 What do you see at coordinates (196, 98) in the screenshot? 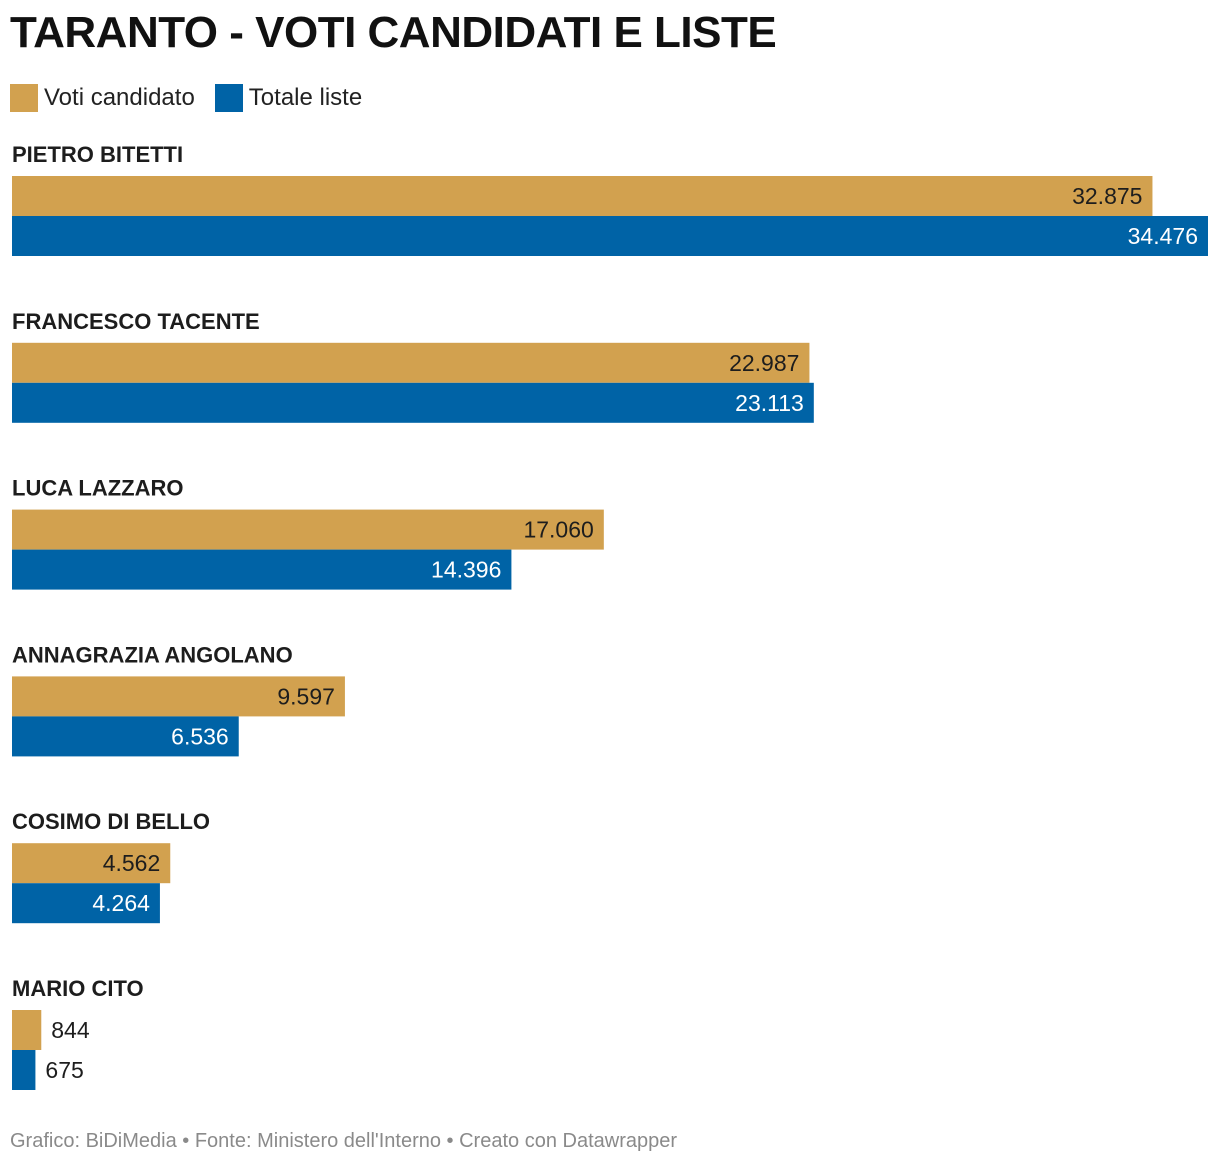
I see `legend: Voti candidato Totale liste` at bounding box center [196, 98].